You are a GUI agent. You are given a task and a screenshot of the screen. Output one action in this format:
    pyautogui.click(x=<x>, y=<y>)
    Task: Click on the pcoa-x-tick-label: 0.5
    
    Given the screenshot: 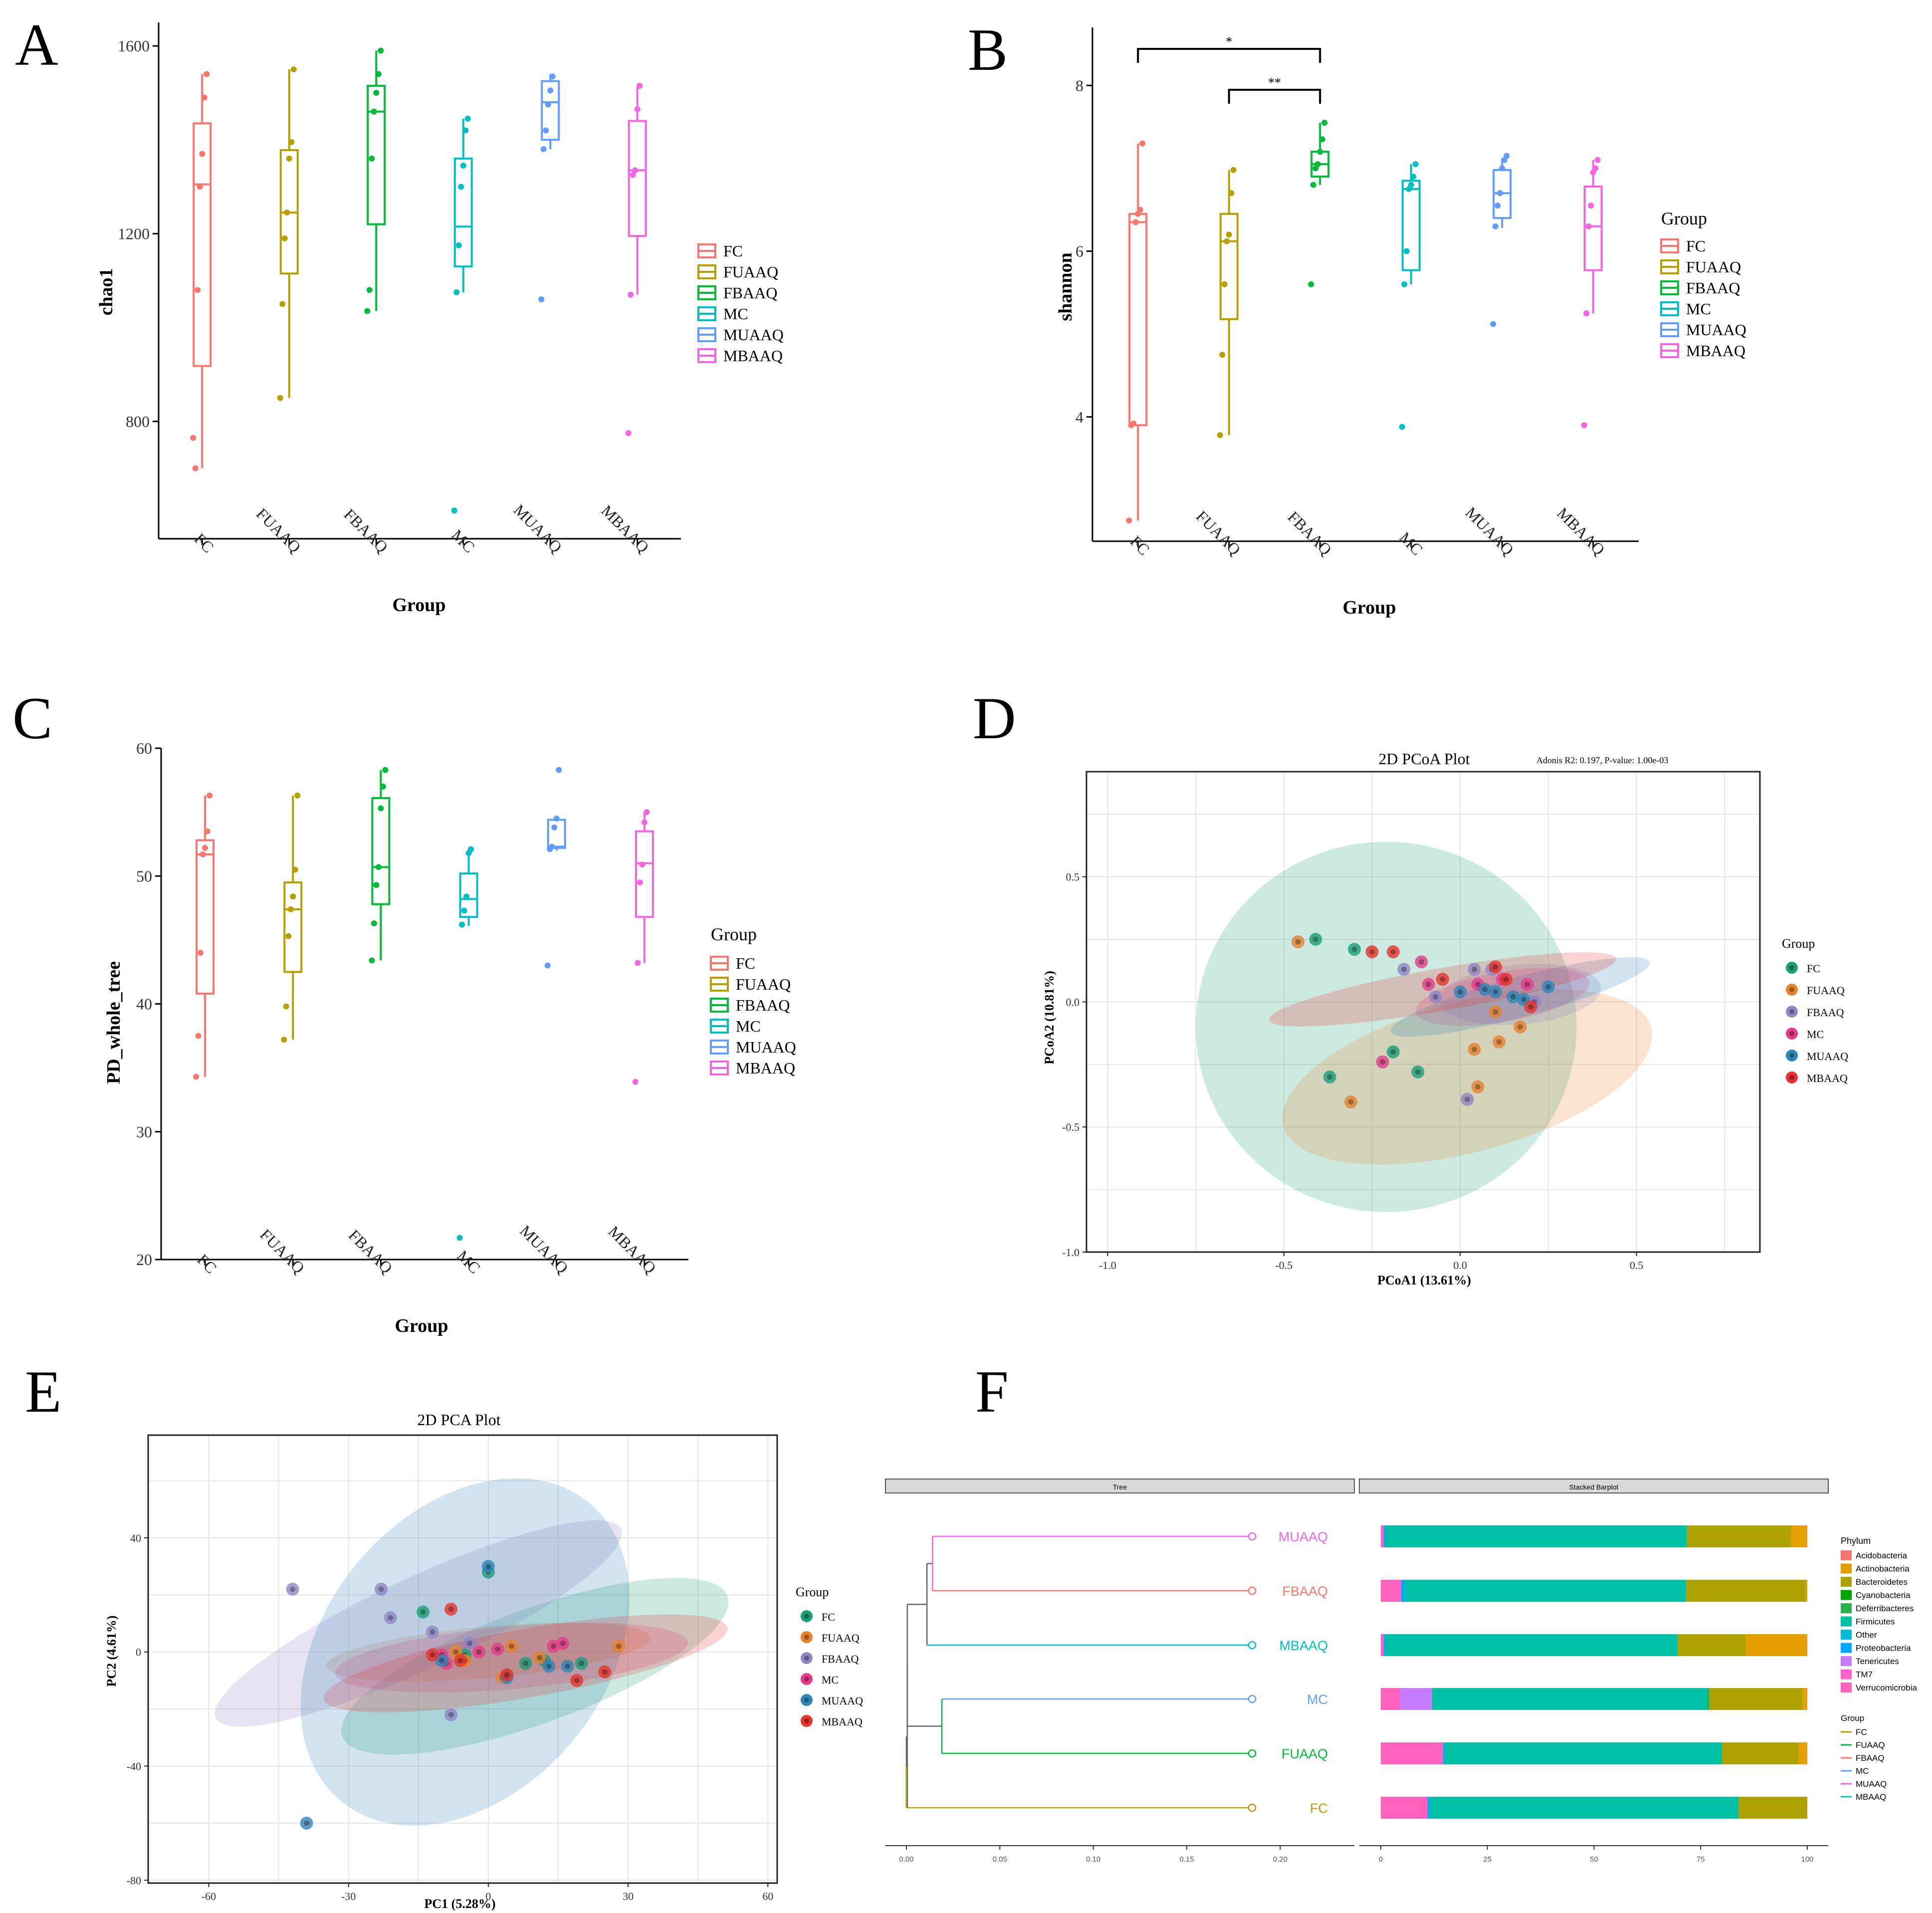 What is the action you would take?
    pyautogui.click(x=1637, y=1265)
    